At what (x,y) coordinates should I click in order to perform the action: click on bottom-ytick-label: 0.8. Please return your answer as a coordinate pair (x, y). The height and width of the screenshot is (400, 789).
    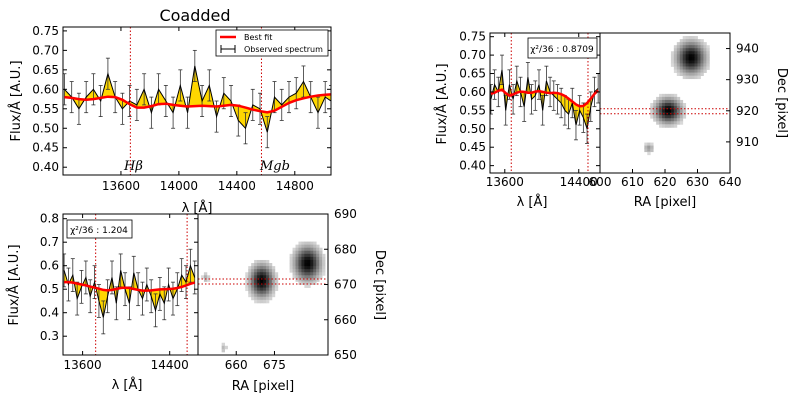
    Looking at the image, I should click on (49, 219).